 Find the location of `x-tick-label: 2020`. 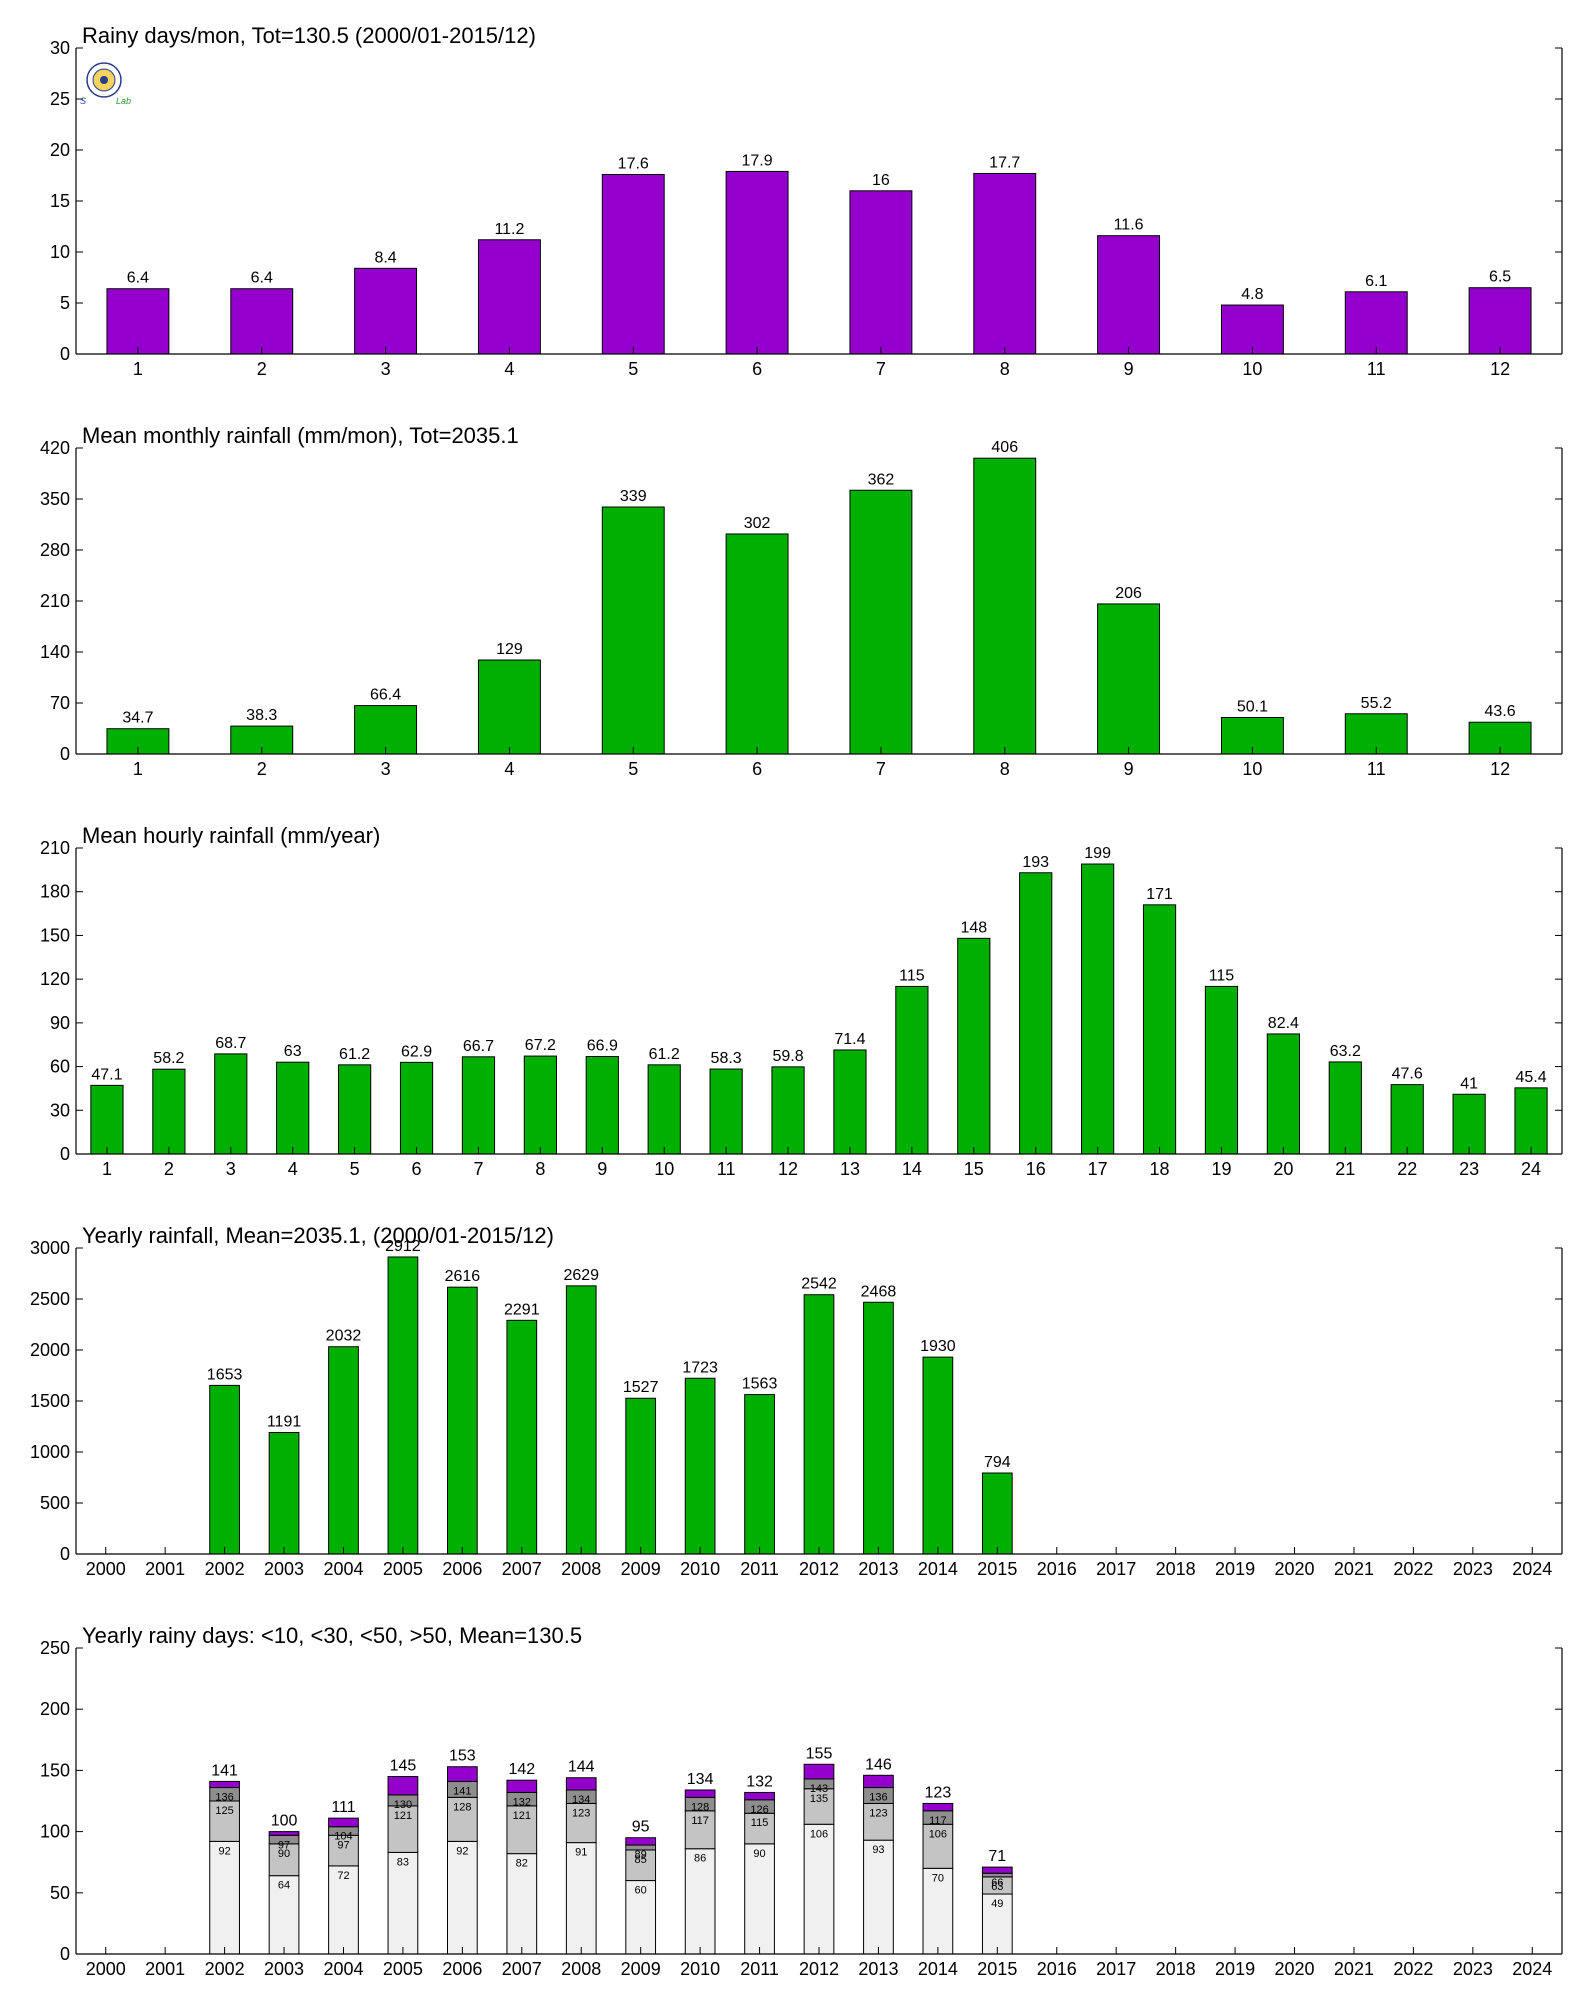

x-tick-label: 2020 is located at coordinates (1294, 1569).